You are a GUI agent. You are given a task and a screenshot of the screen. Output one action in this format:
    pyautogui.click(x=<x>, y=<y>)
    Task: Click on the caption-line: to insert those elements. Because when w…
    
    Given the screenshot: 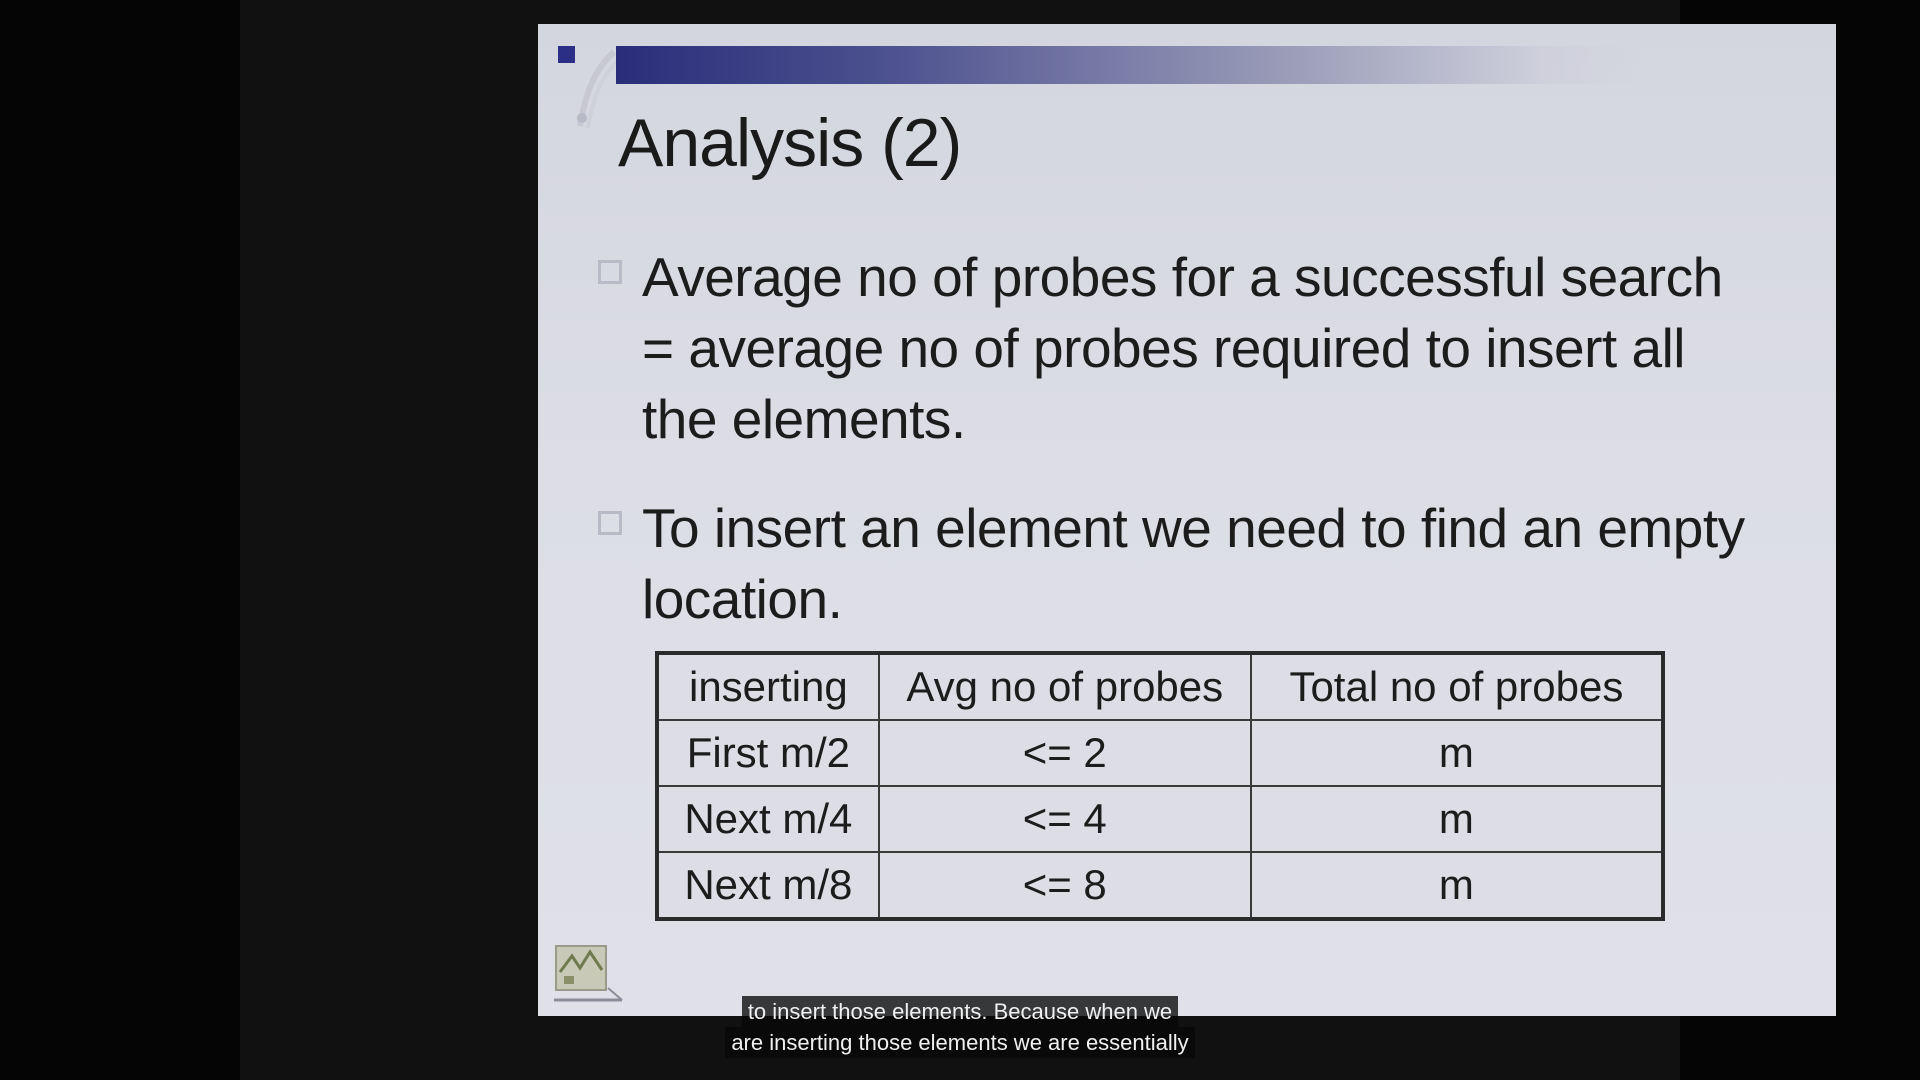 What is the action you would take?
    pyautogui.click(x=960, y=1011)
    